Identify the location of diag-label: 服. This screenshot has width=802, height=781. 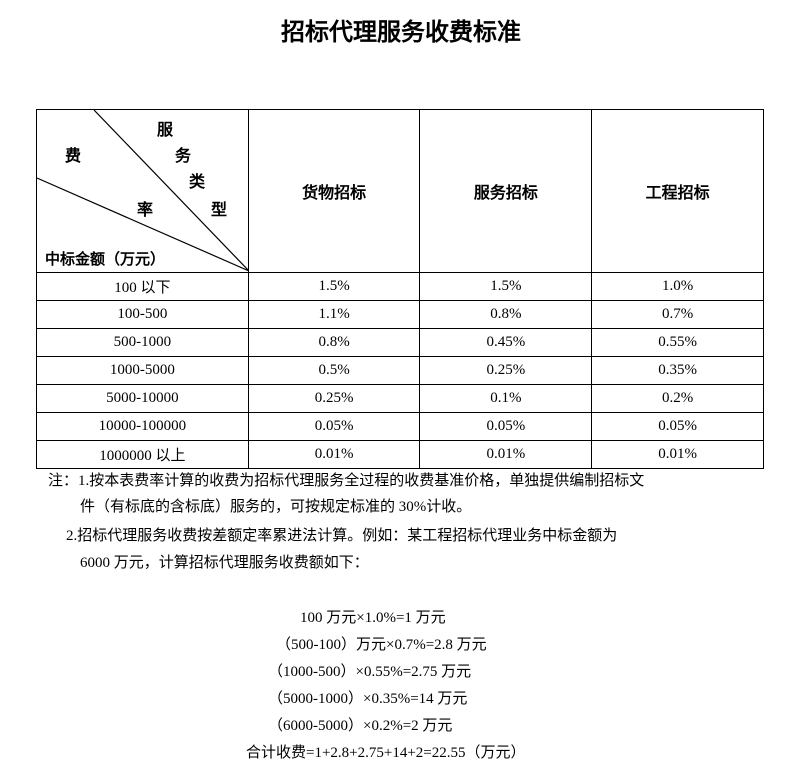
(165, 129).